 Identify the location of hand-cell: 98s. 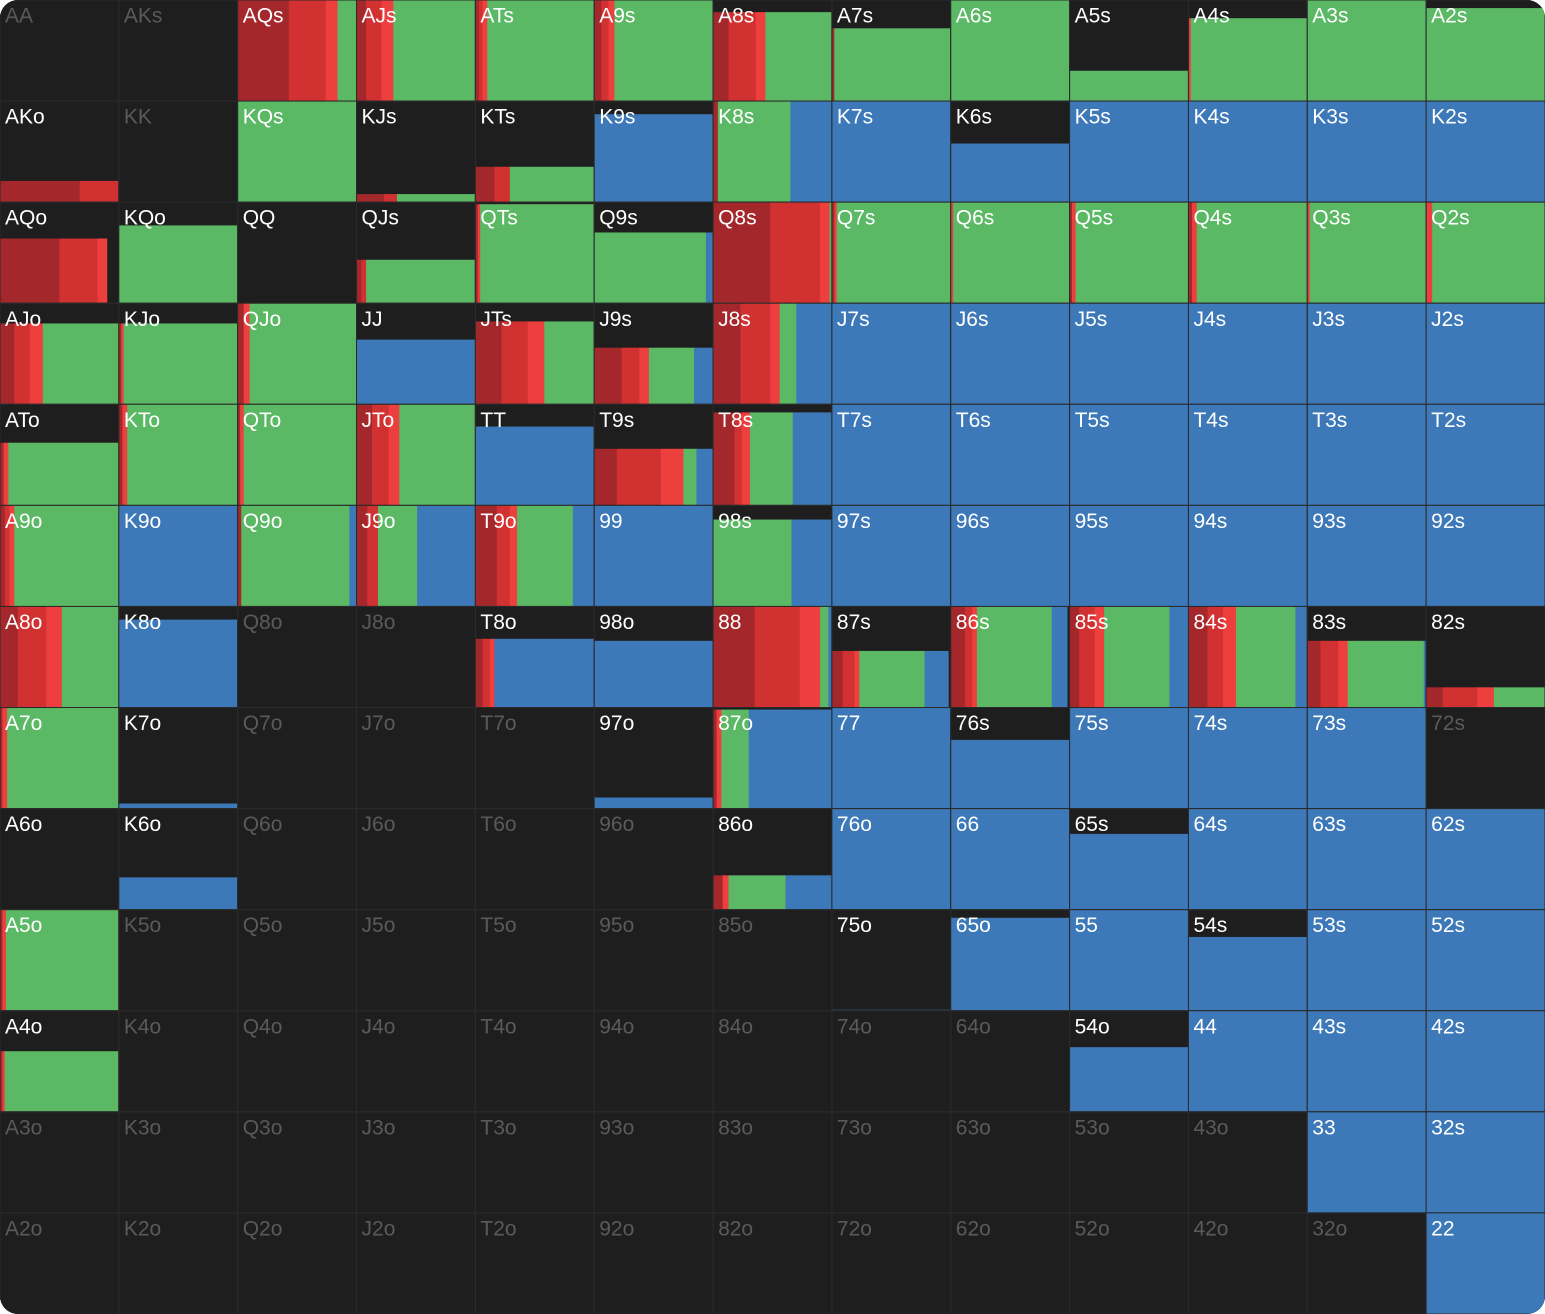
(772, 555).